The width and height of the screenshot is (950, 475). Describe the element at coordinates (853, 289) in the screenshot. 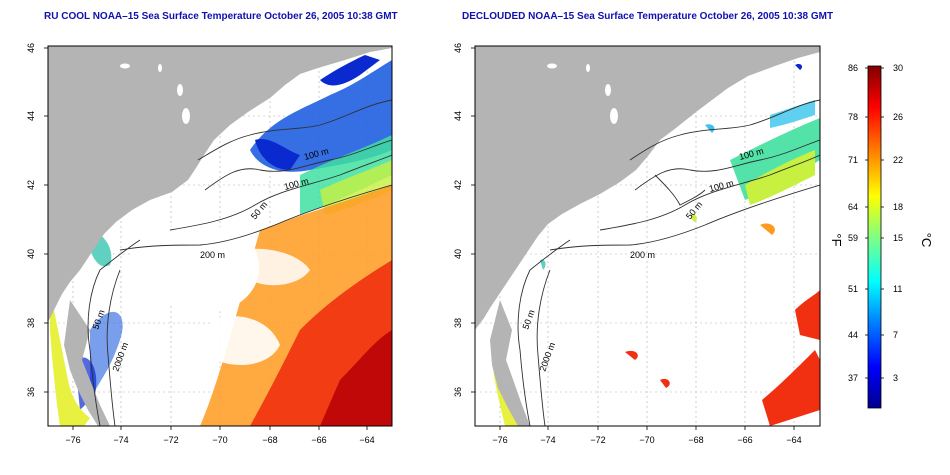

I see `fahrenheit-tick-label: 51` at that location.